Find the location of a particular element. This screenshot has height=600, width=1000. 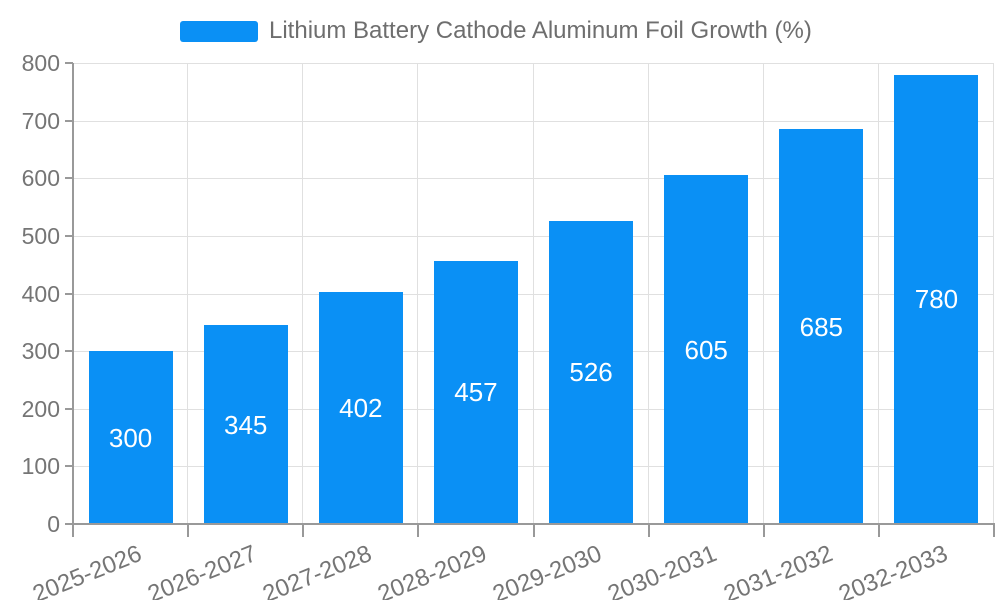

bar: 457 is located at coordinates (475, 392).